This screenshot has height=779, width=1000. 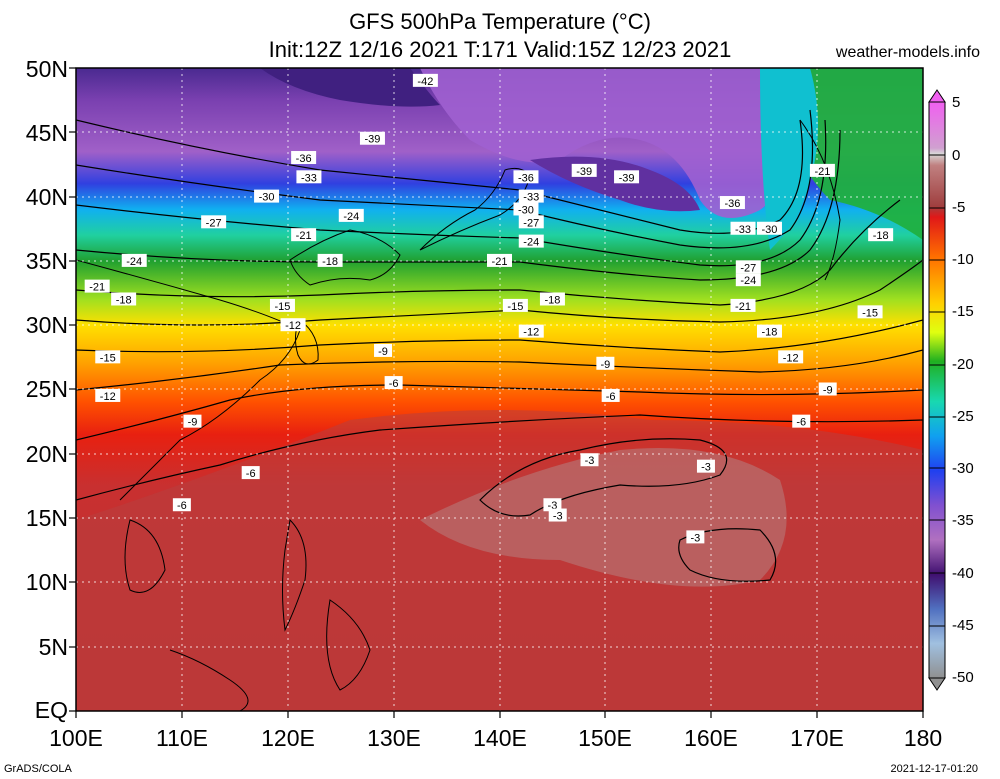 What do you see at coordinates (956, 155) in the screenshot?
I see `colorbar-label: 0` at bounding box center [956, 155].